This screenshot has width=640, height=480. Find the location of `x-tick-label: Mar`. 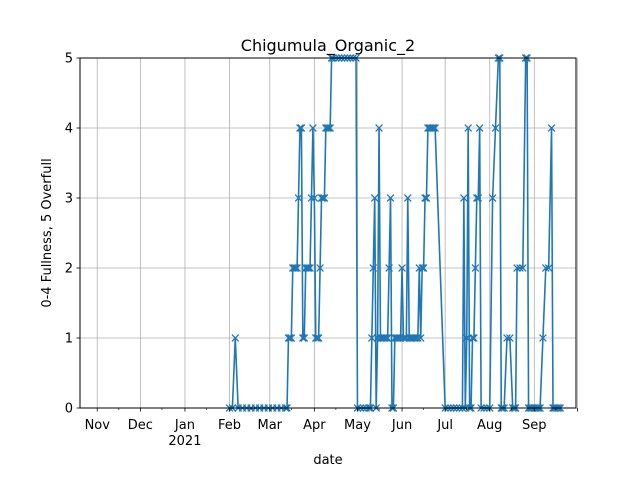

x-tick-label: Mar is located at coordinates (270, 425).